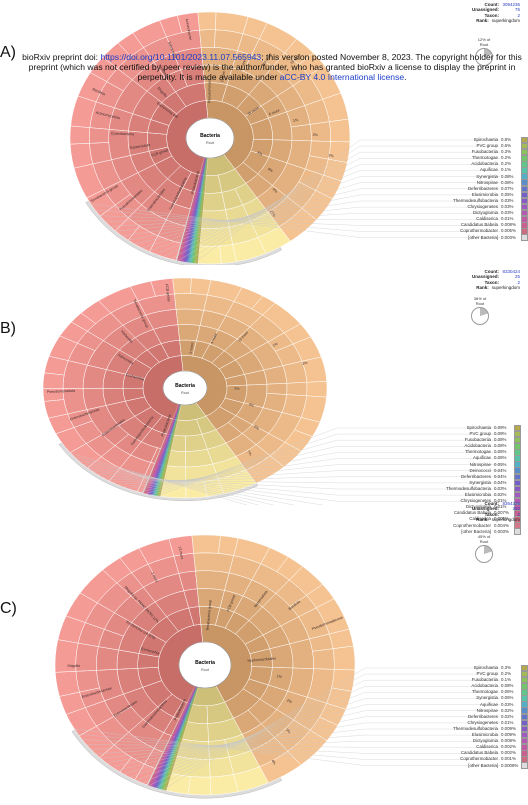  What do you see at coordinates (490, 152) in the screenshot?
I see `legend-item: Fusobacteriia 0.3%` at bounding box center [490, 152].